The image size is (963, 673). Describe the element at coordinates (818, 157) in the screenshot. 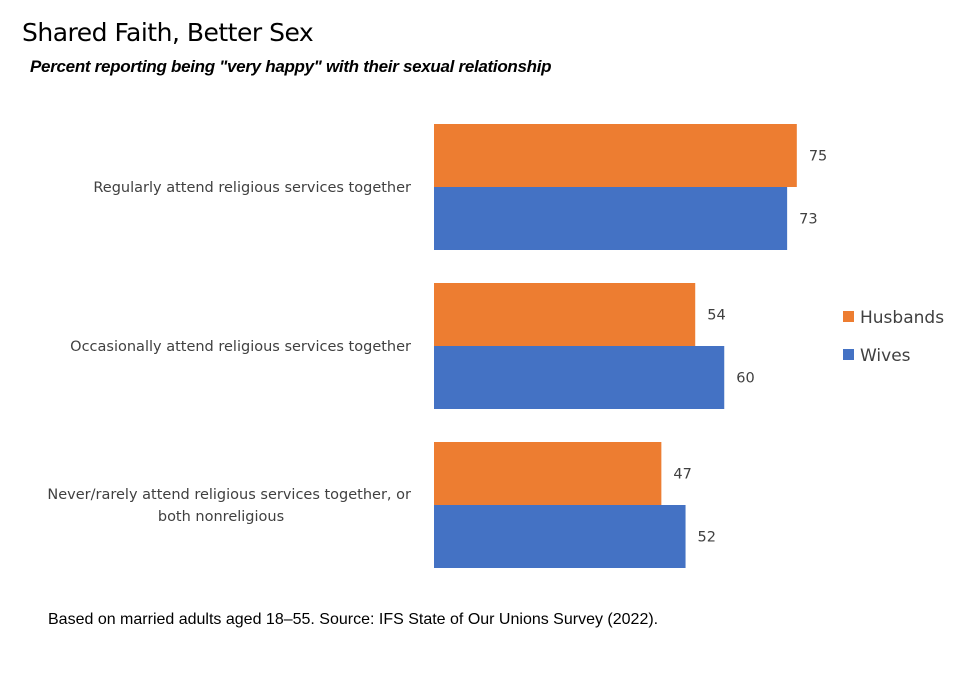

I see `data-label: 75` at that location.